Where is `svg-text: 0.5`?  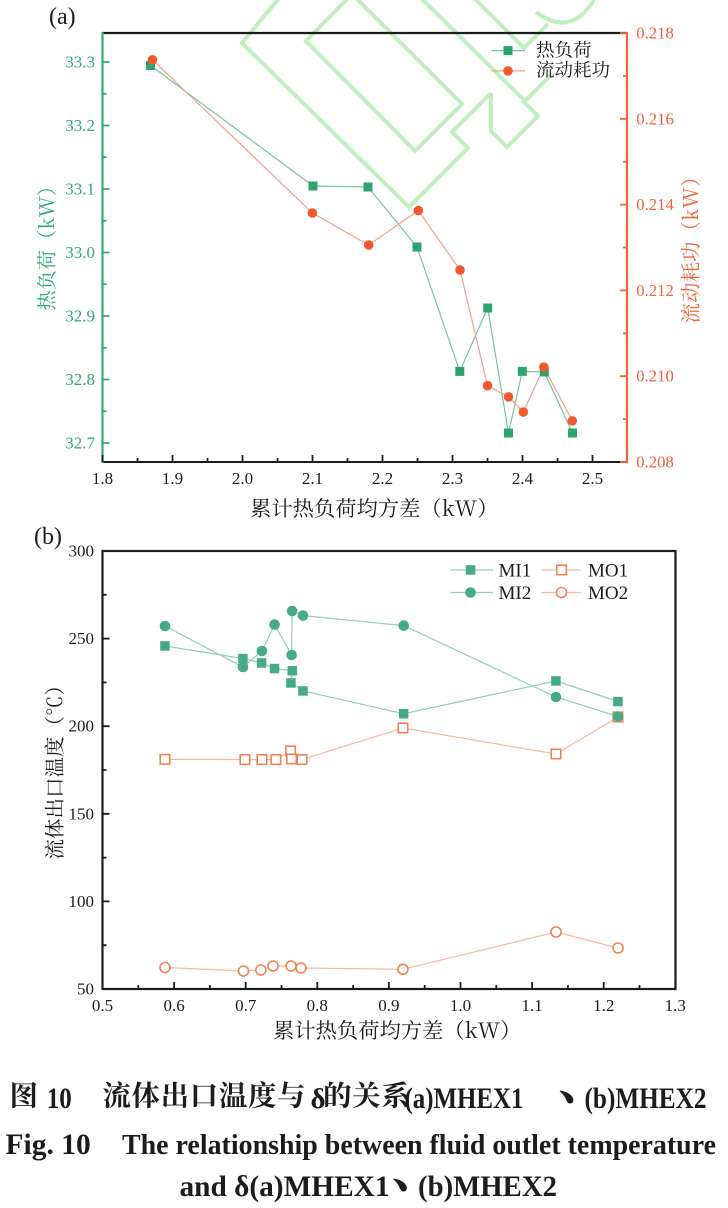
svg-text: 0.5 is located at coordinates (102, 1005).